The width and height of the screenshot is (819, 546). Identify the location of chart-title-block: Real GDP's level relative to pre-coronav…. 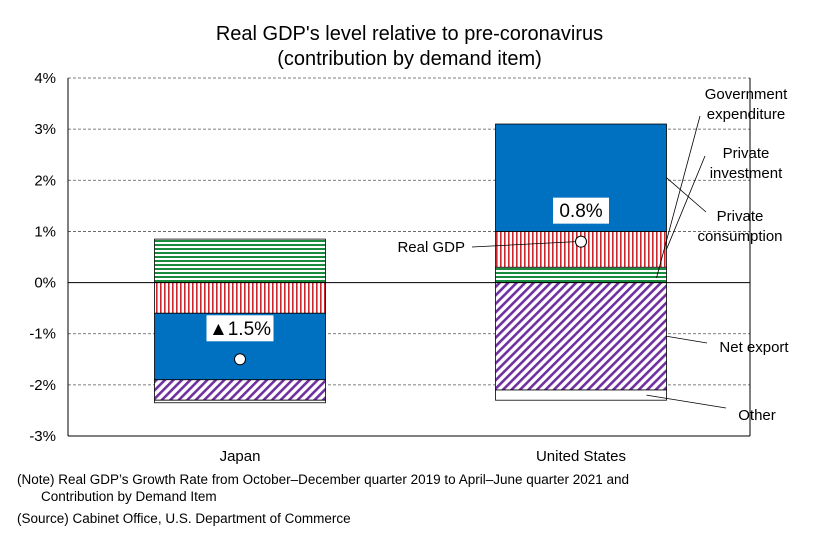
(409, 47).